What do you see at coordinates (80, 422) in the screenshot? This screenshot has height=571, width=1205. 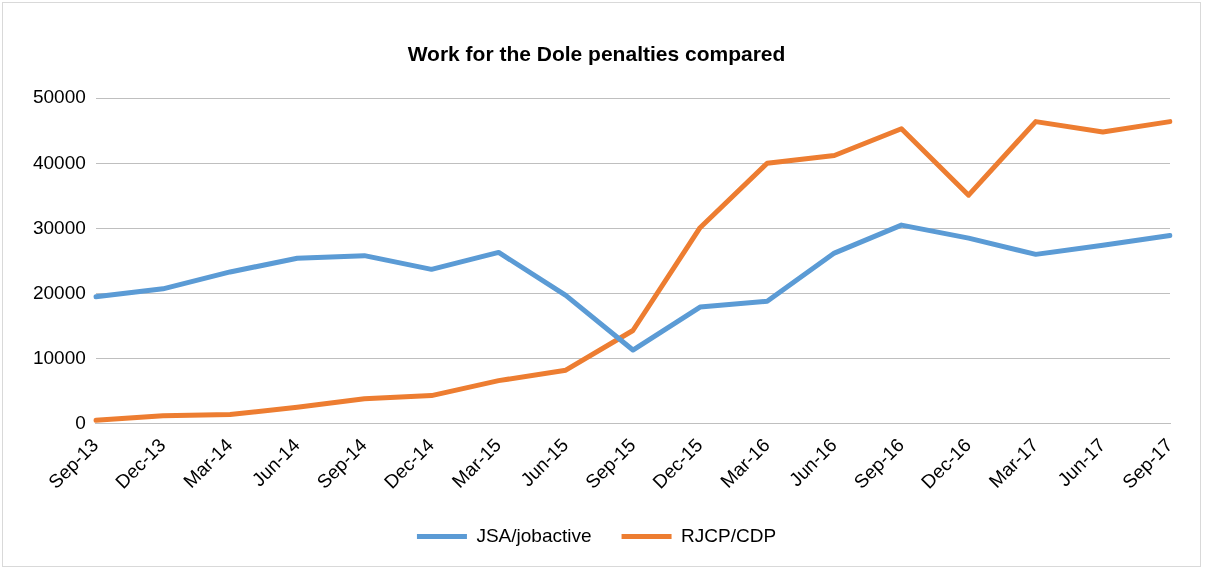 I see `y-tick-label: 0` at bounding box center [80, 422].